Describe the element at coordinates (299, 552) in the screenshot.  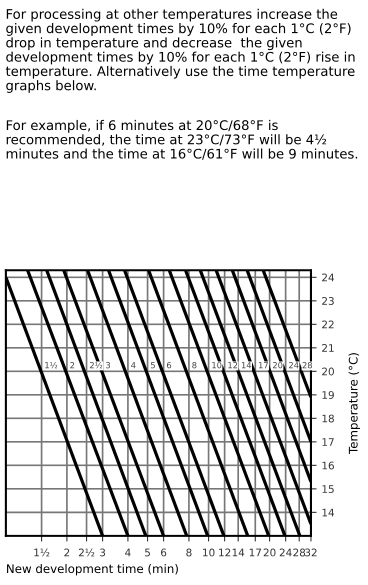
I see `x-tick-label: 28` at that location.